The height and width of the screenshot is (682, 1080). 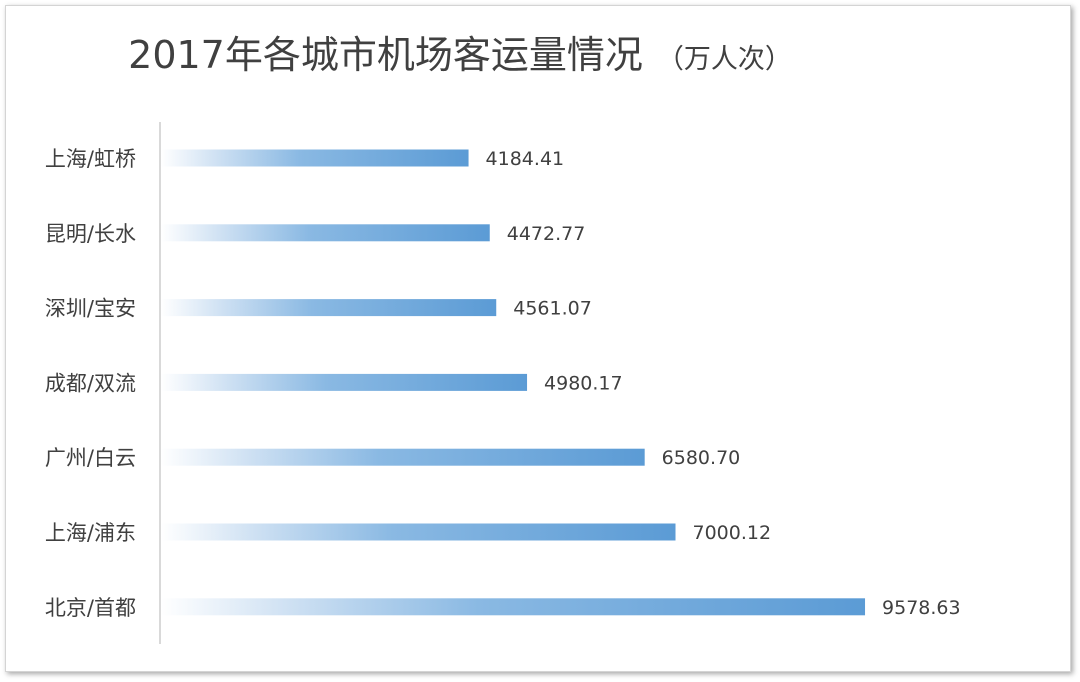 I want to click on category-label: 广州/白云, so click(x=90, y=458).